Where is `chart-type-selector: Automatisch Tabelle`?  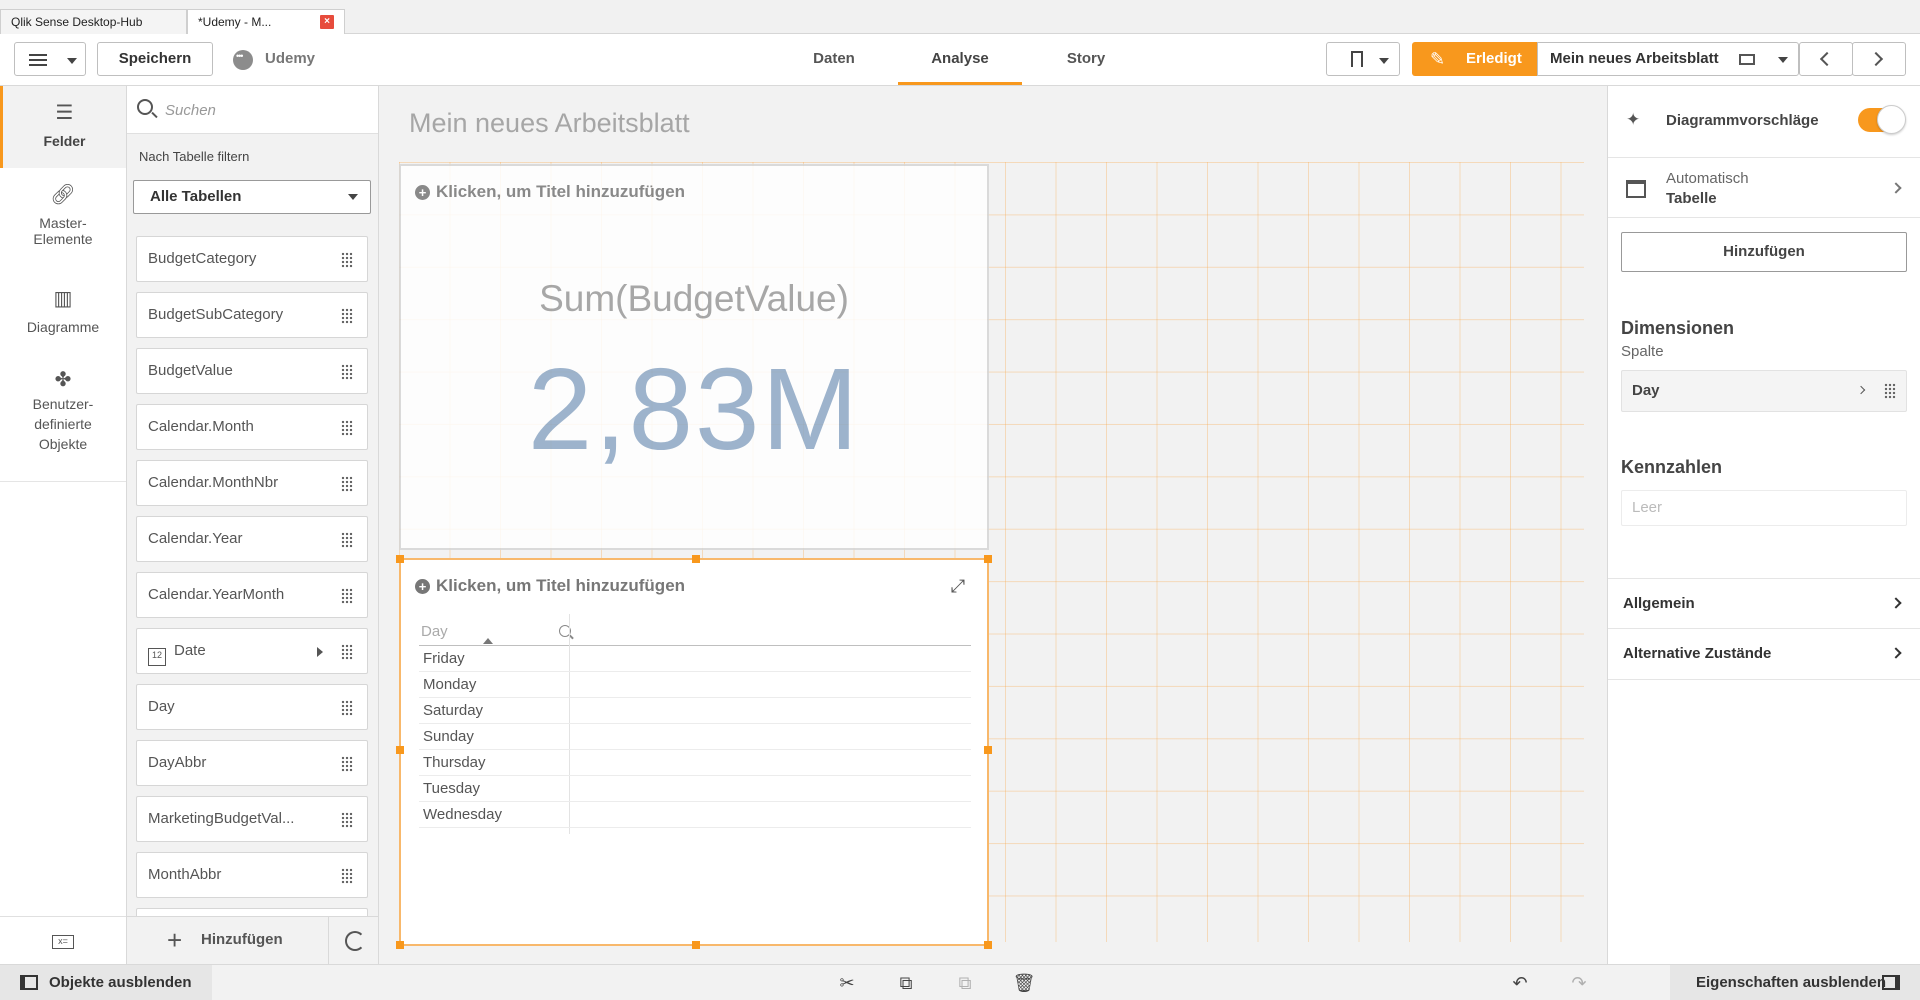 chart-type-selector: Automatisch Tabelle is located at coordinates (1764, 188).